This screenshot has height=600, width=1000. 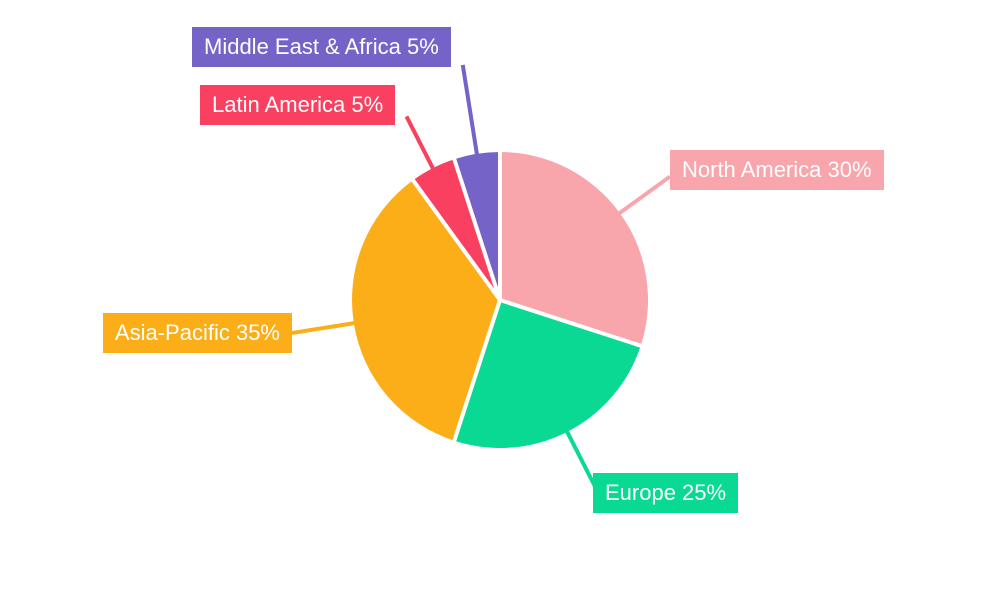 I want to click on leader-line-north-america, so click(x=644, y=195).